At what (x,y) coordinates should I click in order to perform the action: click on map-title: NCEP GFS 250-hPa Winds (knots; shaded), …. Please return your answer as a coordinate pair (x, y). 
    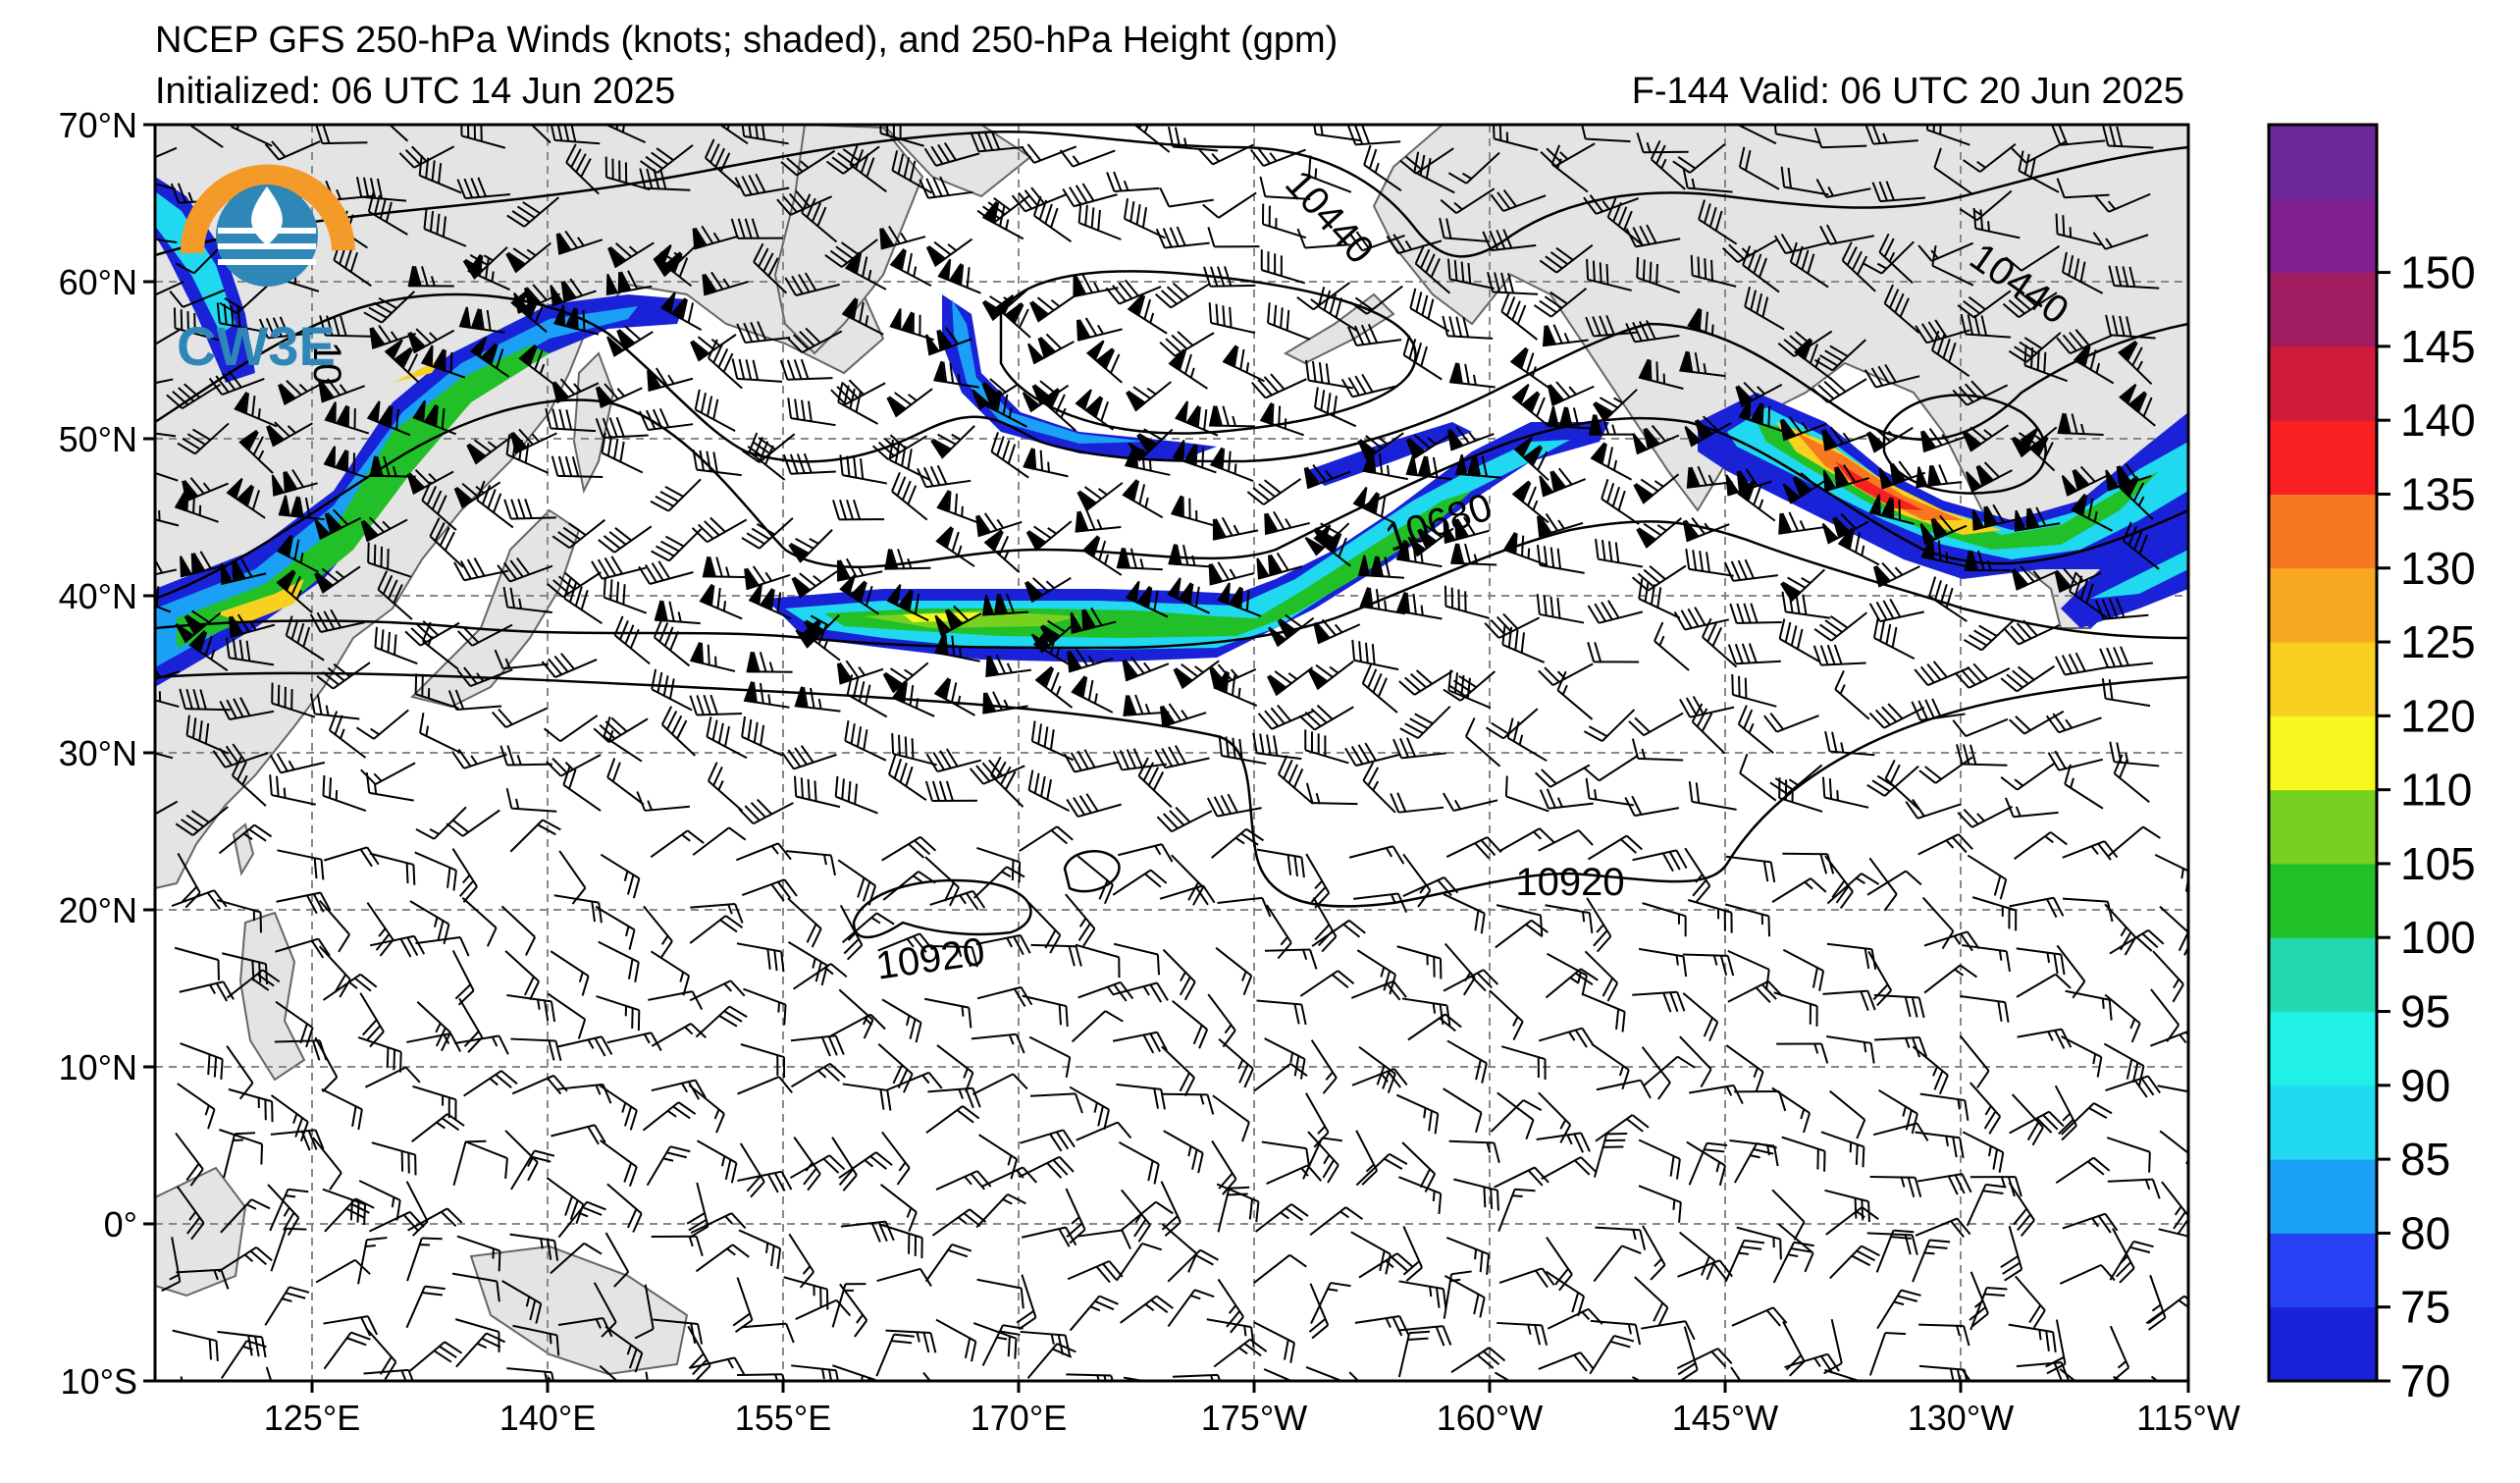
    Looking at the image, I should click on (747, 41).